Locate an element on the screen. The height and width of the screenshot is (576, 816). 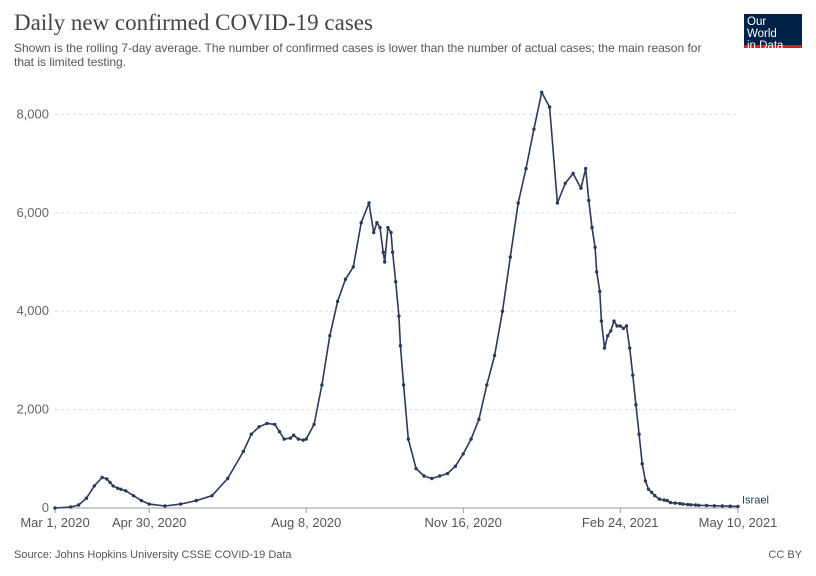
x-tick-label-4: Feb 24, 2021 is located at coordinates (620, 522).